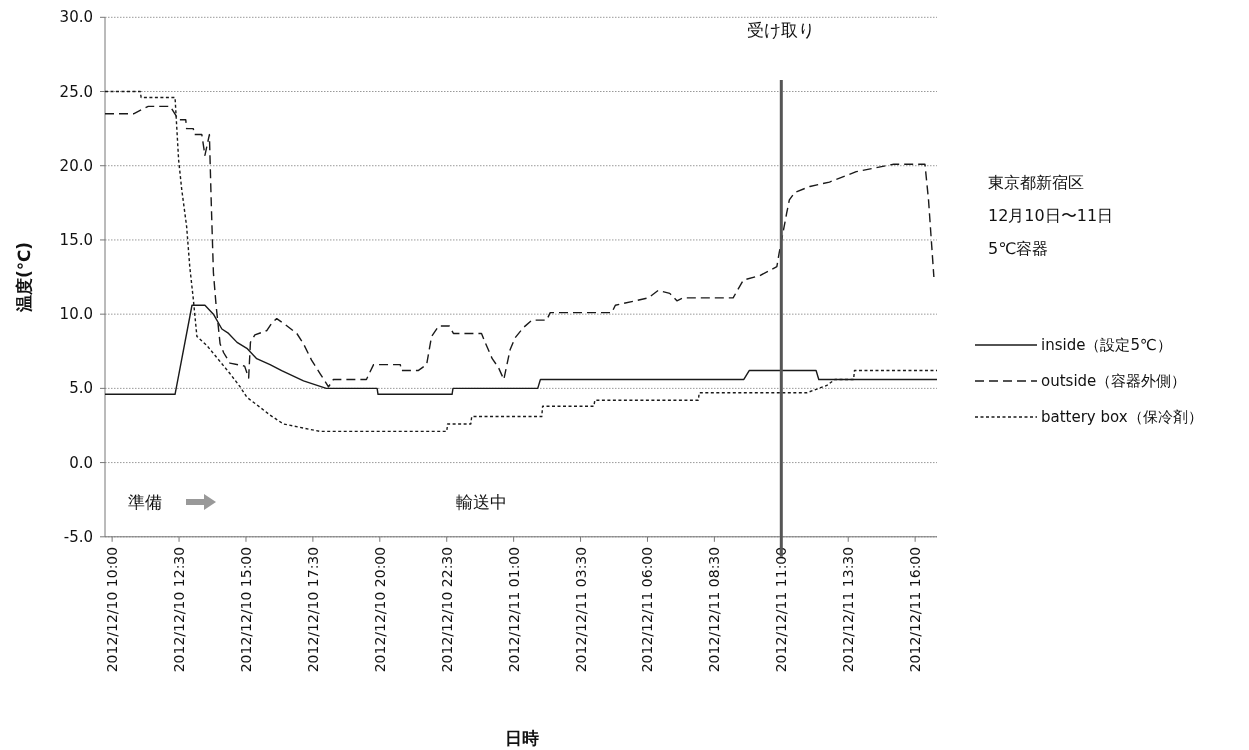  I want to click on y-tick-label: 10.0, so click(76, 314).